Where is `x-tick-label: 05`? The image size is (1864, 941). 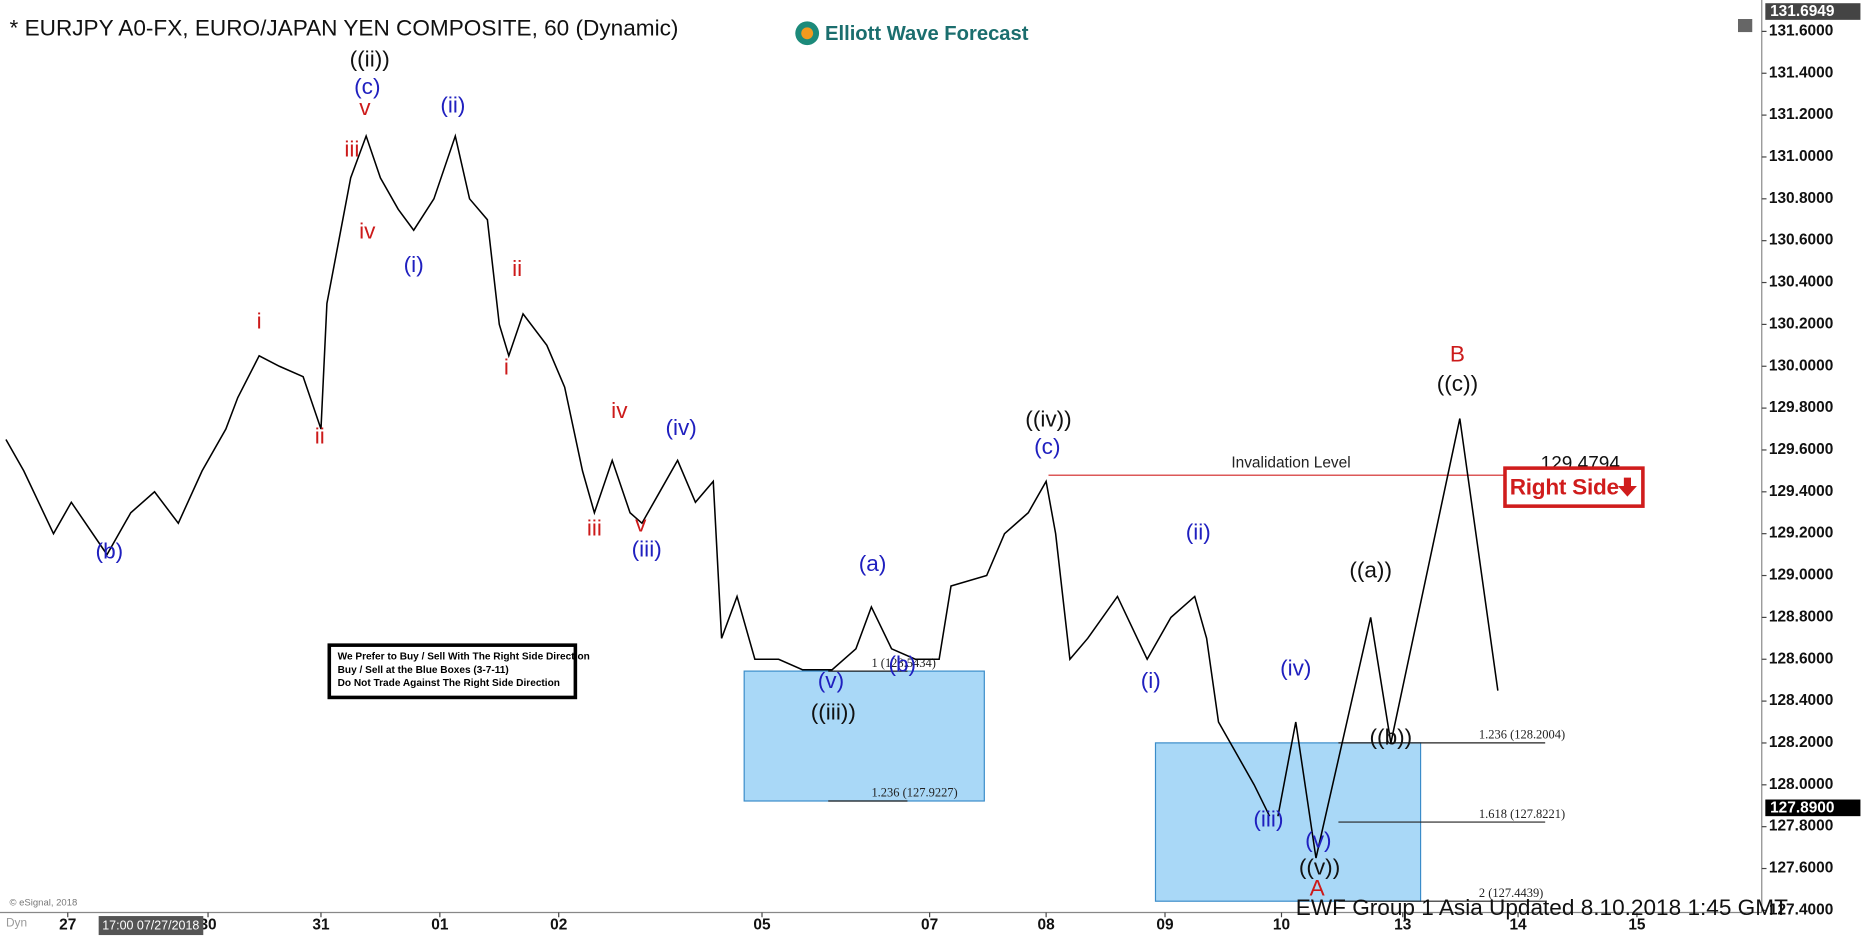 x-tick-label: 05 is located at coordinates (762, 925).